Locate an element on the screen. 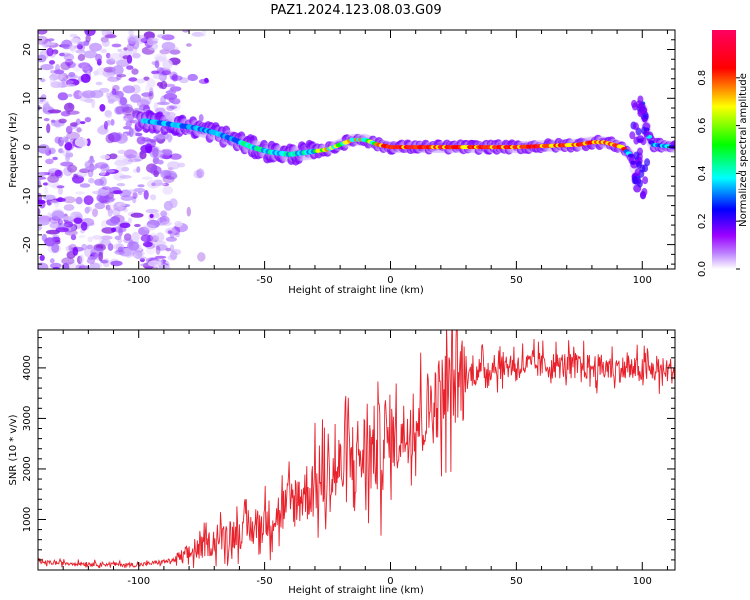 Image resolution: width=750 pixels, height=600 pixels. x-tick-label: 50 is located at coordinates (516, 280).